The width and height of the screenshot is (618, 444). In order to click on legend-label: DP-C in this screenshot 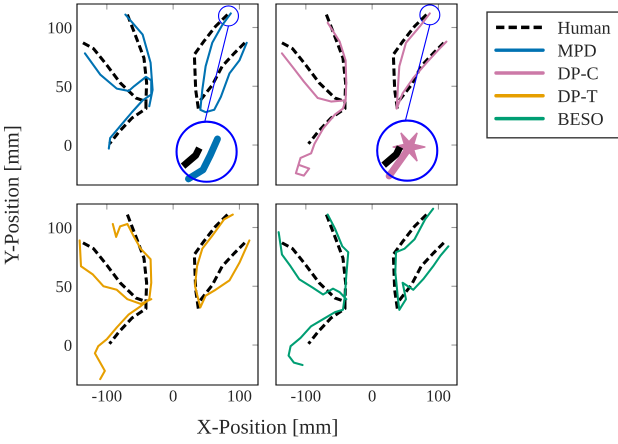, I will do `click(578, 73)`.